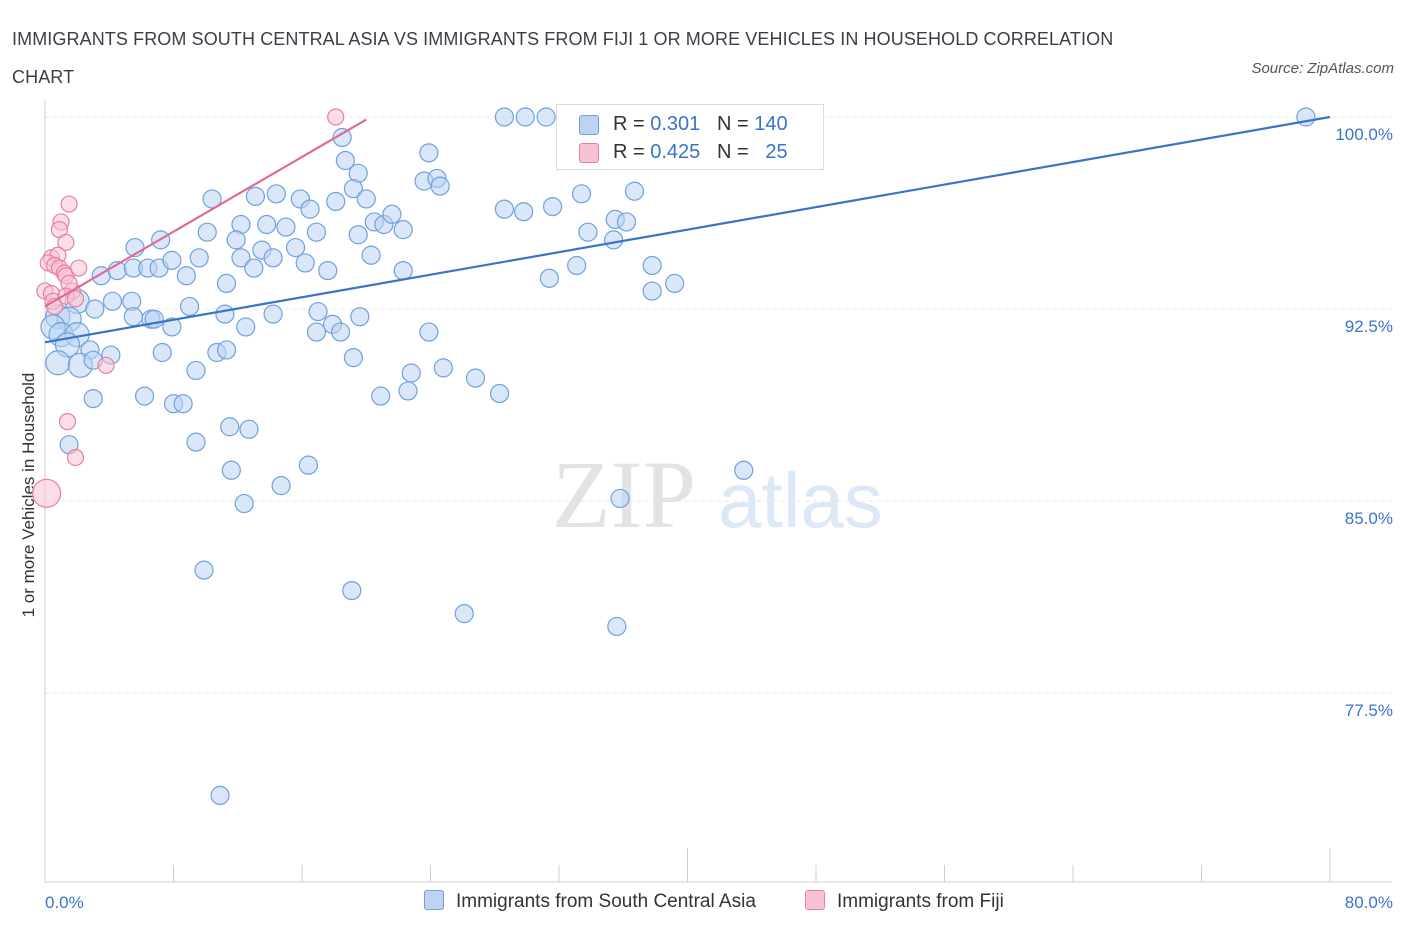 This screenshot has width=1406, height=930. Describe the element at coordinates (1364, 134) in the screenshot. I see `y-tick-label: 100.0%` at that location.